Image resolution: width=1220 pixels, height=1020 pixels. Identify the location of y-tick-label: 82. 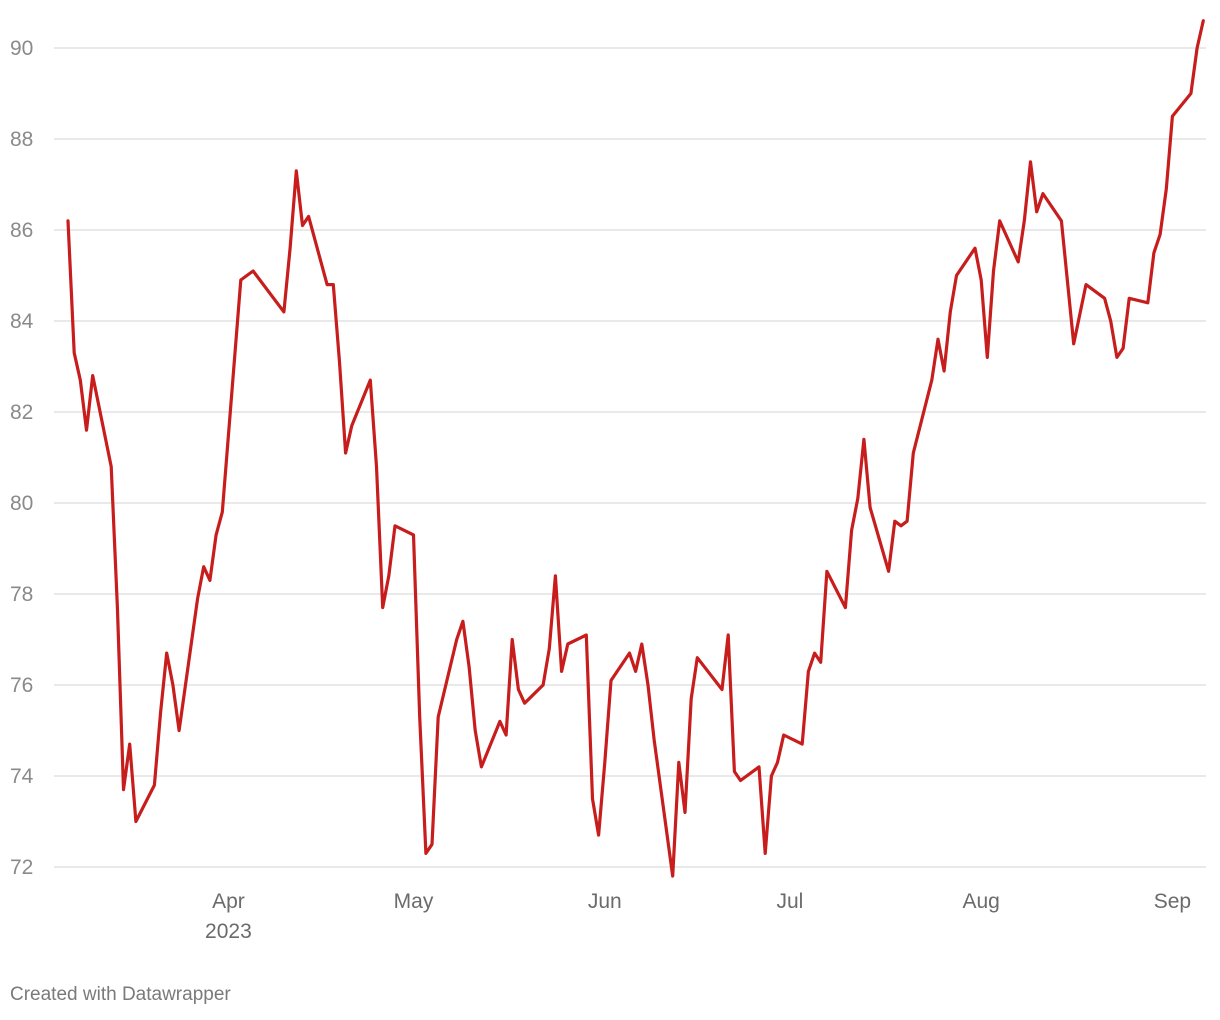
(21, 412).